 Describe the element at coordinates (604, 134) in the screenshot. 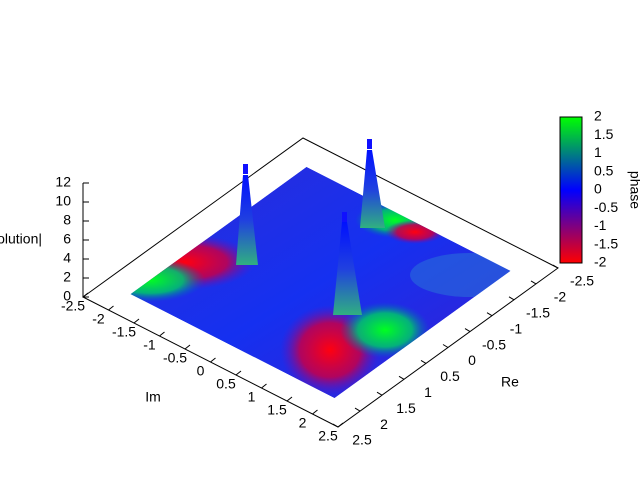

I see `colorbar-tick-label: 1.5` at that location.